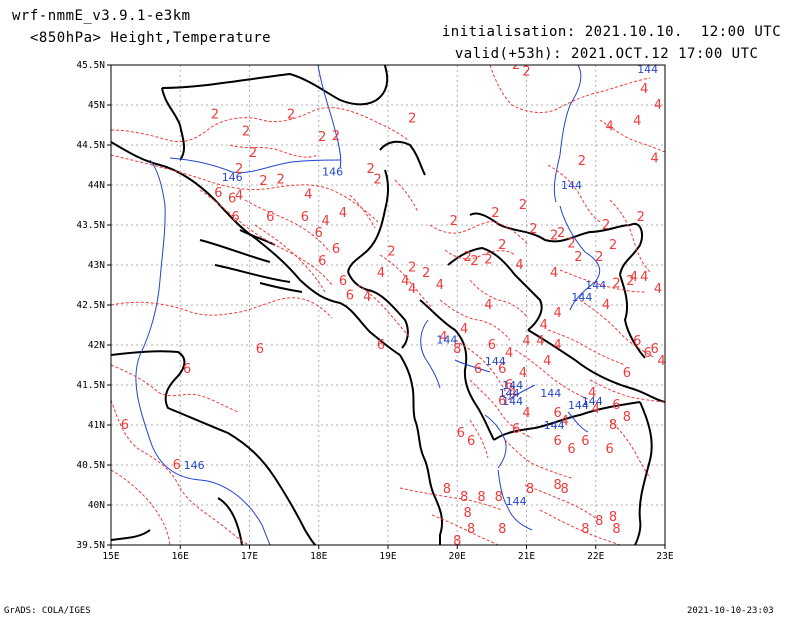 This screenshot has width=800, height=618. Describe the element at coordinates (683, 32) in the screenshot. I see `init-value: 2021.10.10. 12:00 UTC` at that location.